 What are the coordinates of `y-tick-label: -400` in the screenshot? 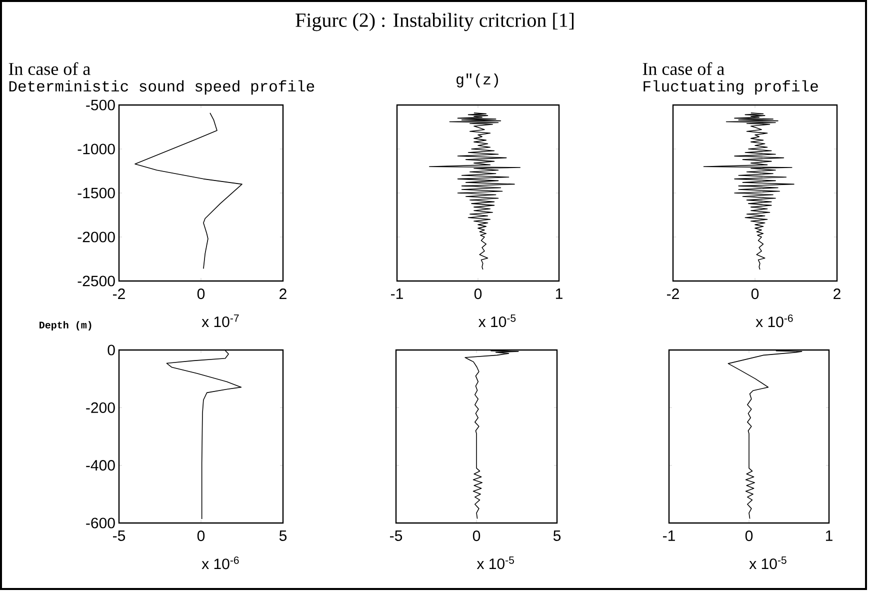 It's located at (100, 465).